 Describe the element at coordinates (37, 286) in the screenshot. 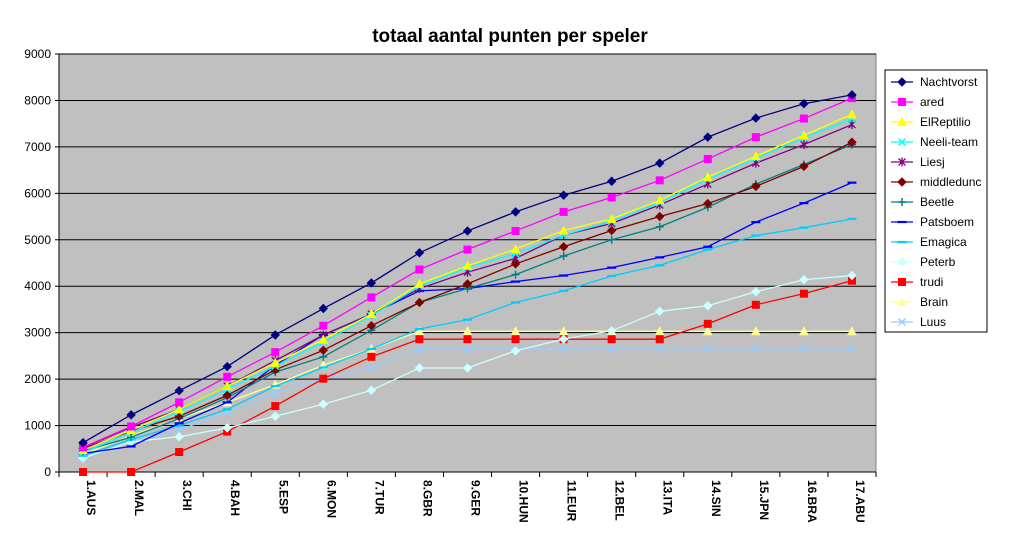

I see `y-tick-label: 4000` at that location.